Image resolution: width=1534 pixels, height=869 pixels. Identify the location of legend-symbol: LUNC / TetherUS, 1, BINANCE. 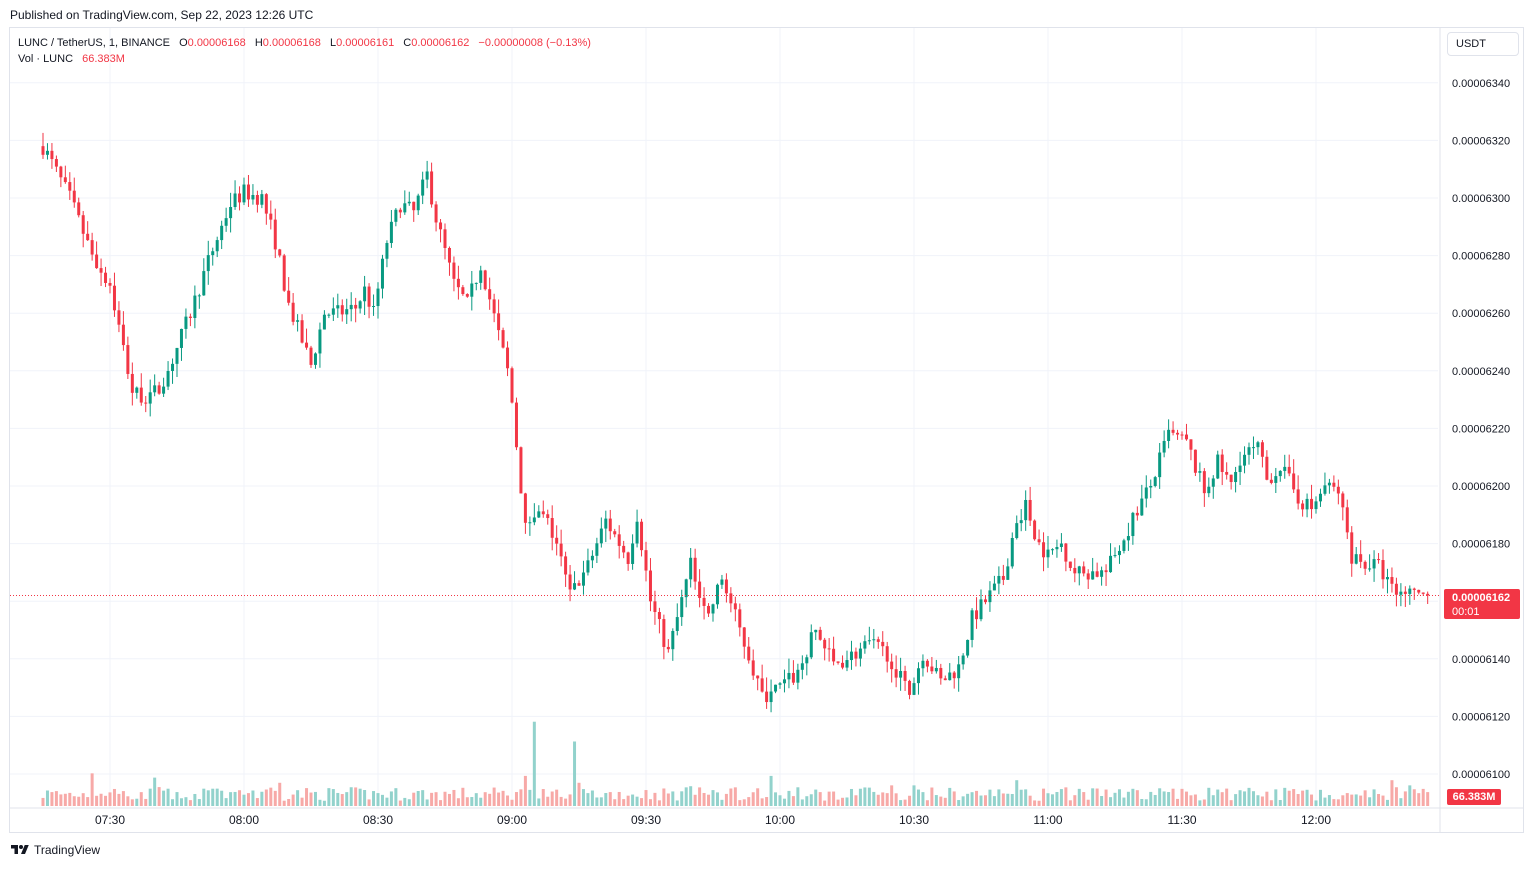
(94, 43).